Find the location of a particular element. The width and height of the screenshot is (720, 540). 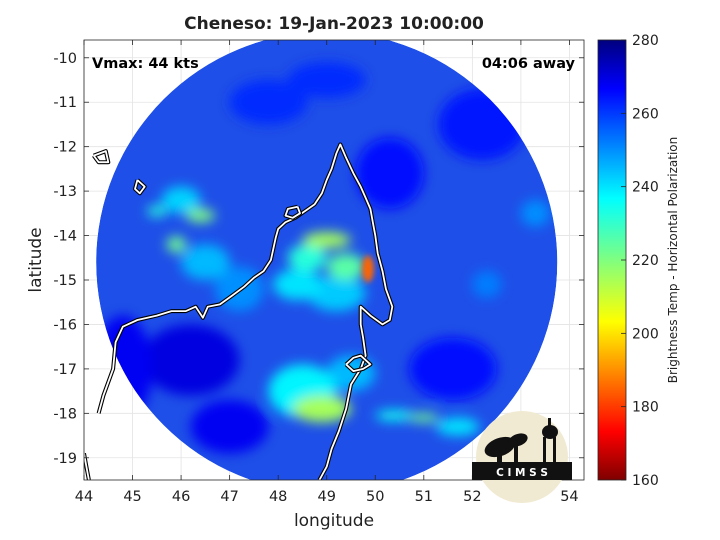

vmax-label: Vmax: 44 kts is located at coordinates (145, 64).